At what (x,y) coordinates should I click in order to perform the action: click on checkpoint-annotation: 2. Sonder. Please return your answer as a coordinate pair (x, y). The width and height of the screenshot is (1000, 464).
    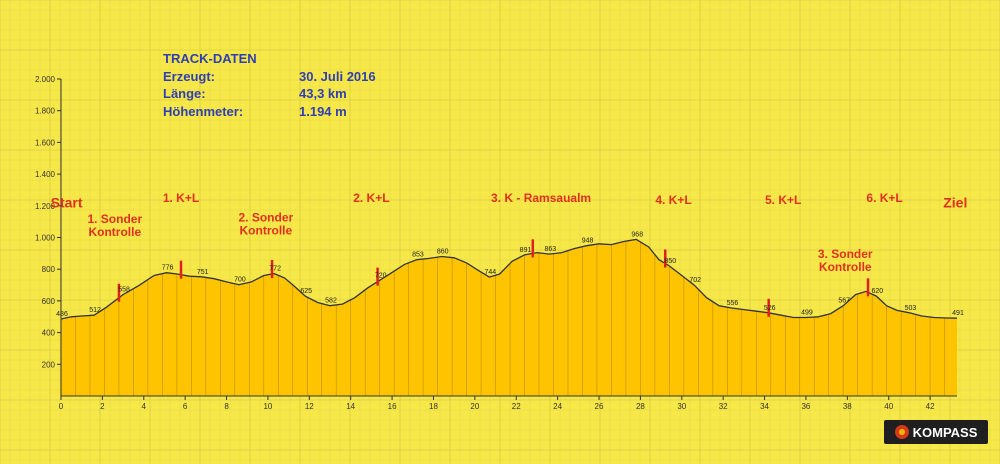
    Looking at the image, I should click on (266, 218).